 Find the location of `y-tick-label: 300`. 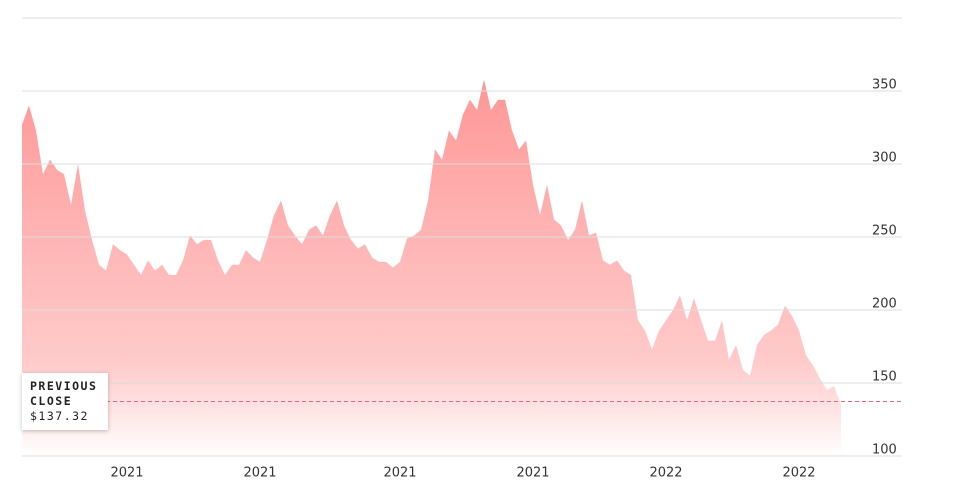

y-tick-label: 300 is located at coordinates (884, 158).